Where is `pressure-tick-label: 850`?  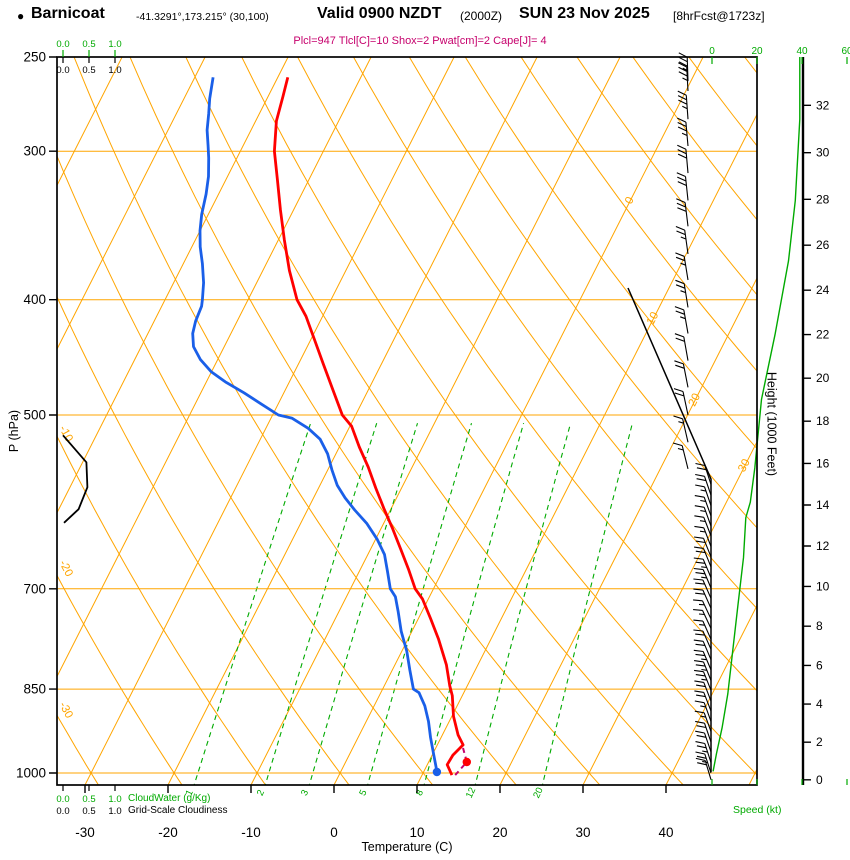
pressure-tick-label: 850 is located at coordinates (34, 689).